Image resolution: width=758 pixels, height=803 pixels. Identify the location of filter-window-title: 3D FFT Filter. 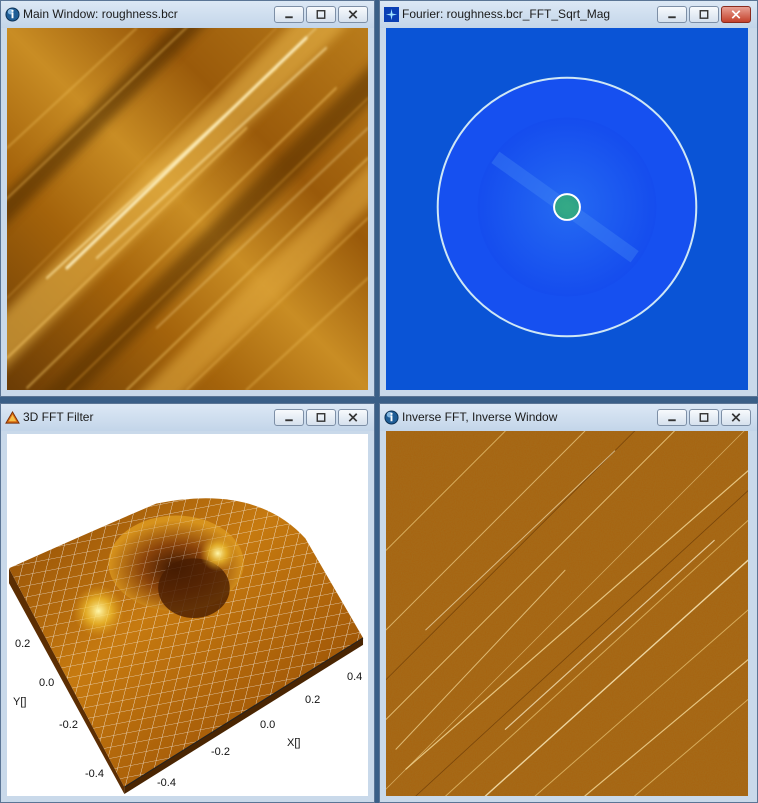
(58, 417).